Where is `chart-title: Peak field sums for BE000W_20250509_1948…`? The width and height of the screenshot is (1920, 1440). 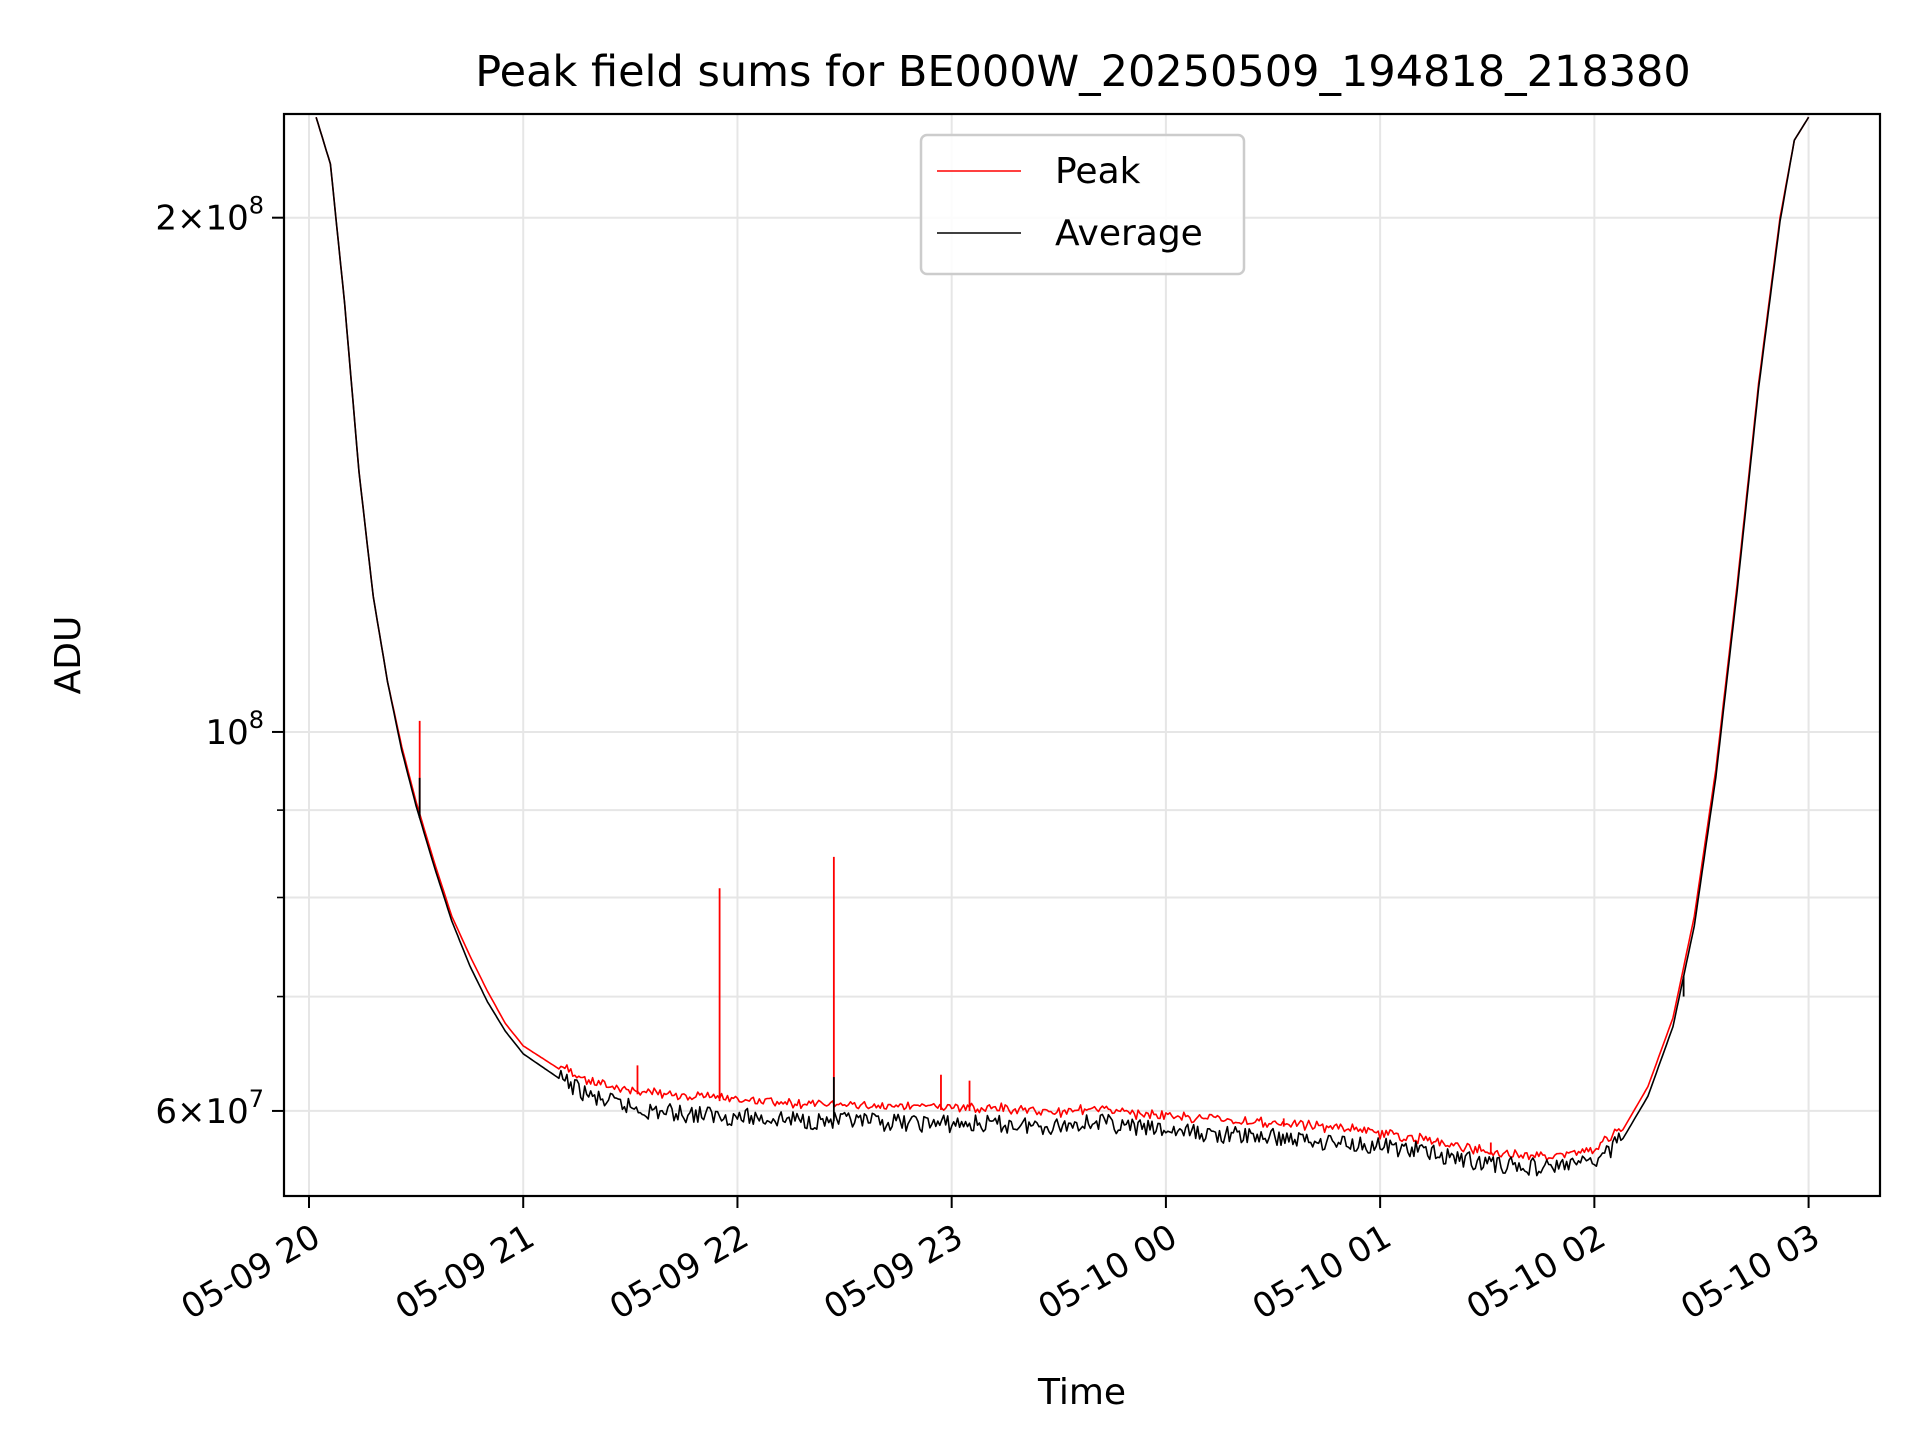
chart-title: Peak field sums for BE000W_20250509_1948… is located at coordinates (1083, 72).